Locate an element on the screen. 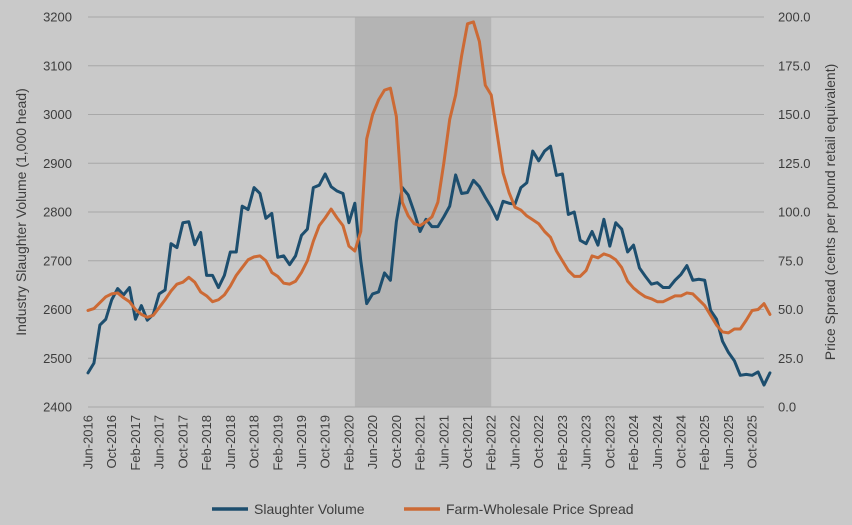 The width and height of the screenshot is (852, 525). left-tick-label: 3200 is located at coordinates (57, 17).